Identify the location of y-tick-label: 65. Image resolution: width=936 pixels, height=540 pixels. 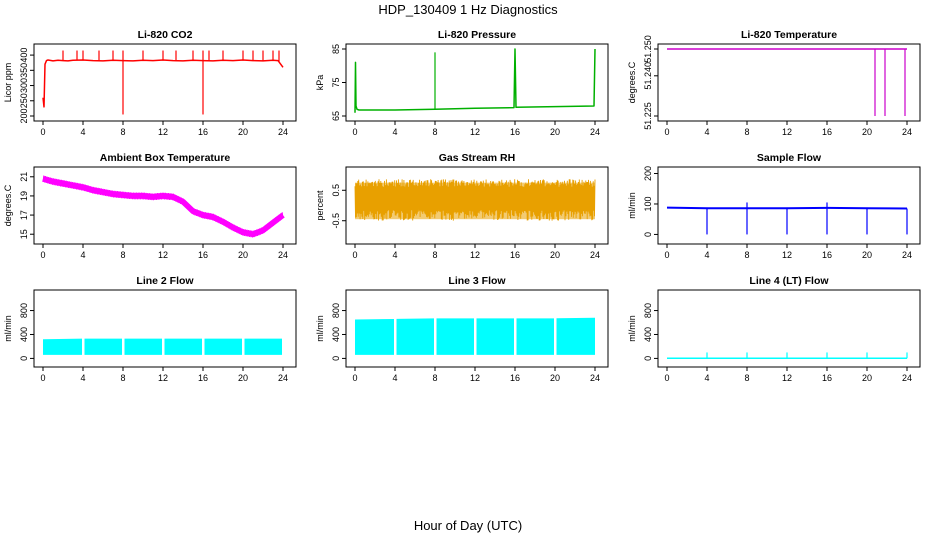
(336, 116).